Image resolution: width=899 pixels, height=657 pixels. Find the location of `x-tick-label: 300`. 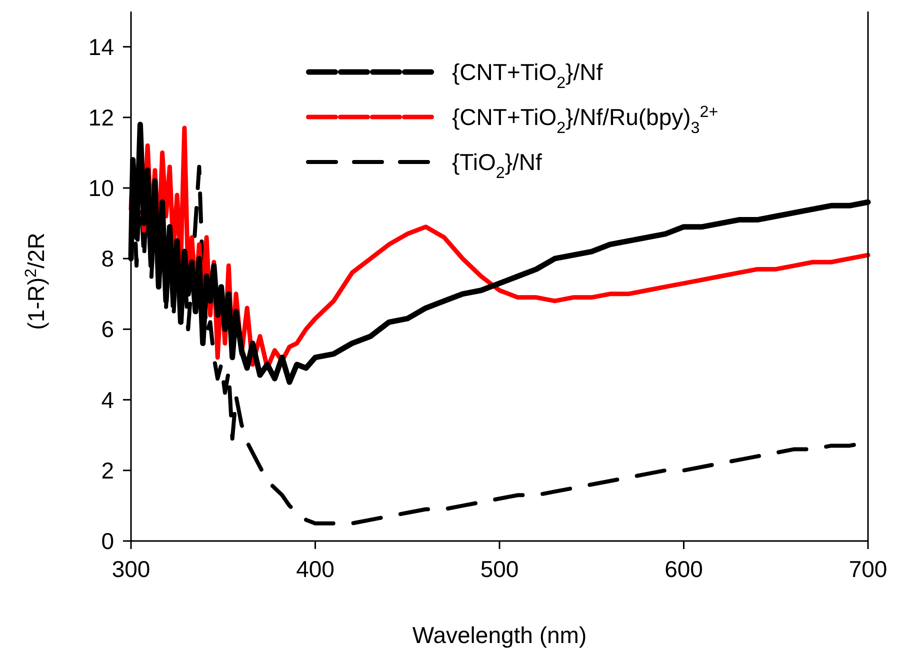

x-tick-label: 300 is located at coordinates (131, 569).